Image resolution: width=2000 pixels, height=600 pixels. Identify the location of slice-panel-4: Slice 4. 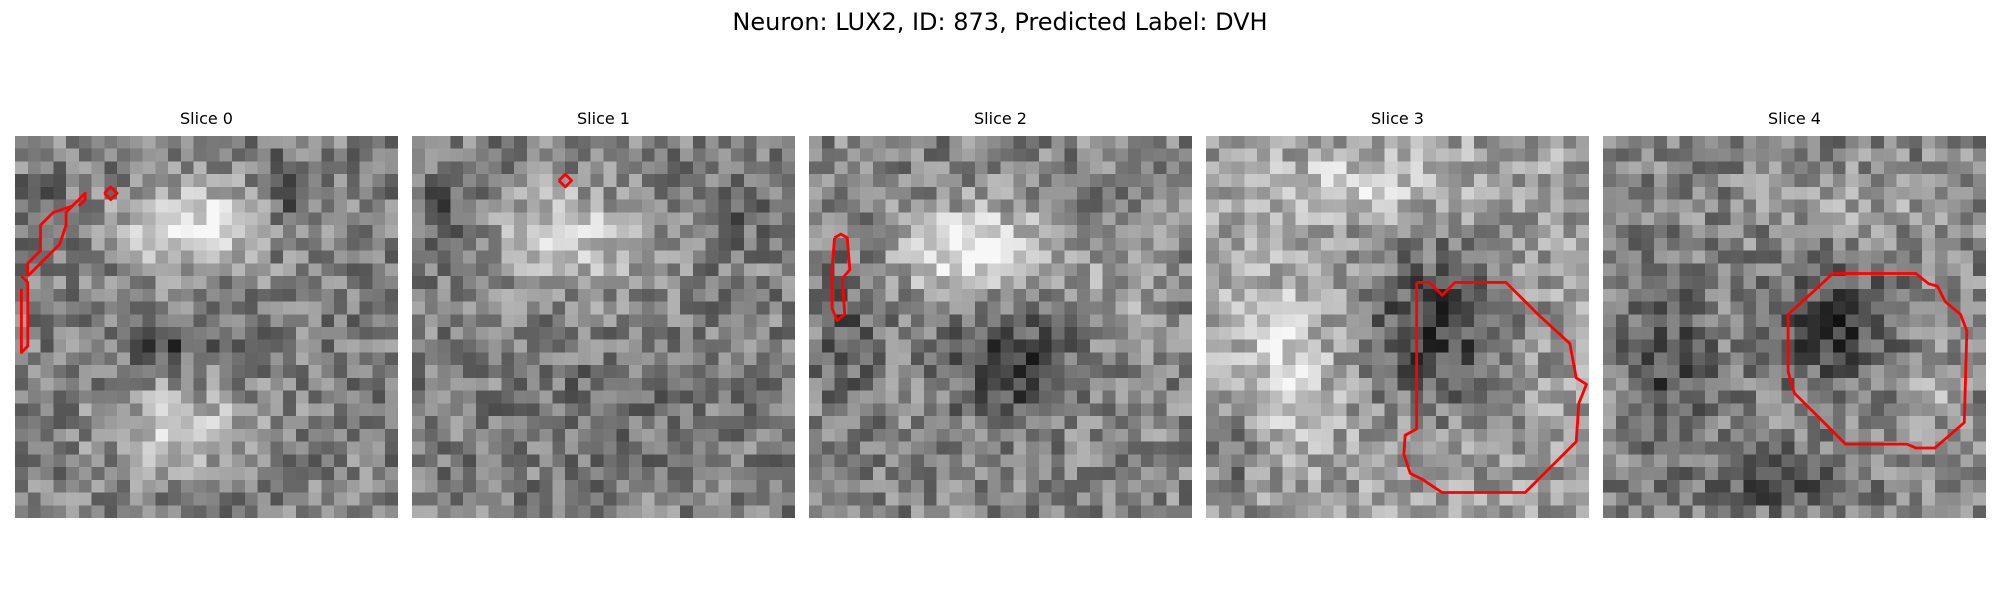
(1794, 313).